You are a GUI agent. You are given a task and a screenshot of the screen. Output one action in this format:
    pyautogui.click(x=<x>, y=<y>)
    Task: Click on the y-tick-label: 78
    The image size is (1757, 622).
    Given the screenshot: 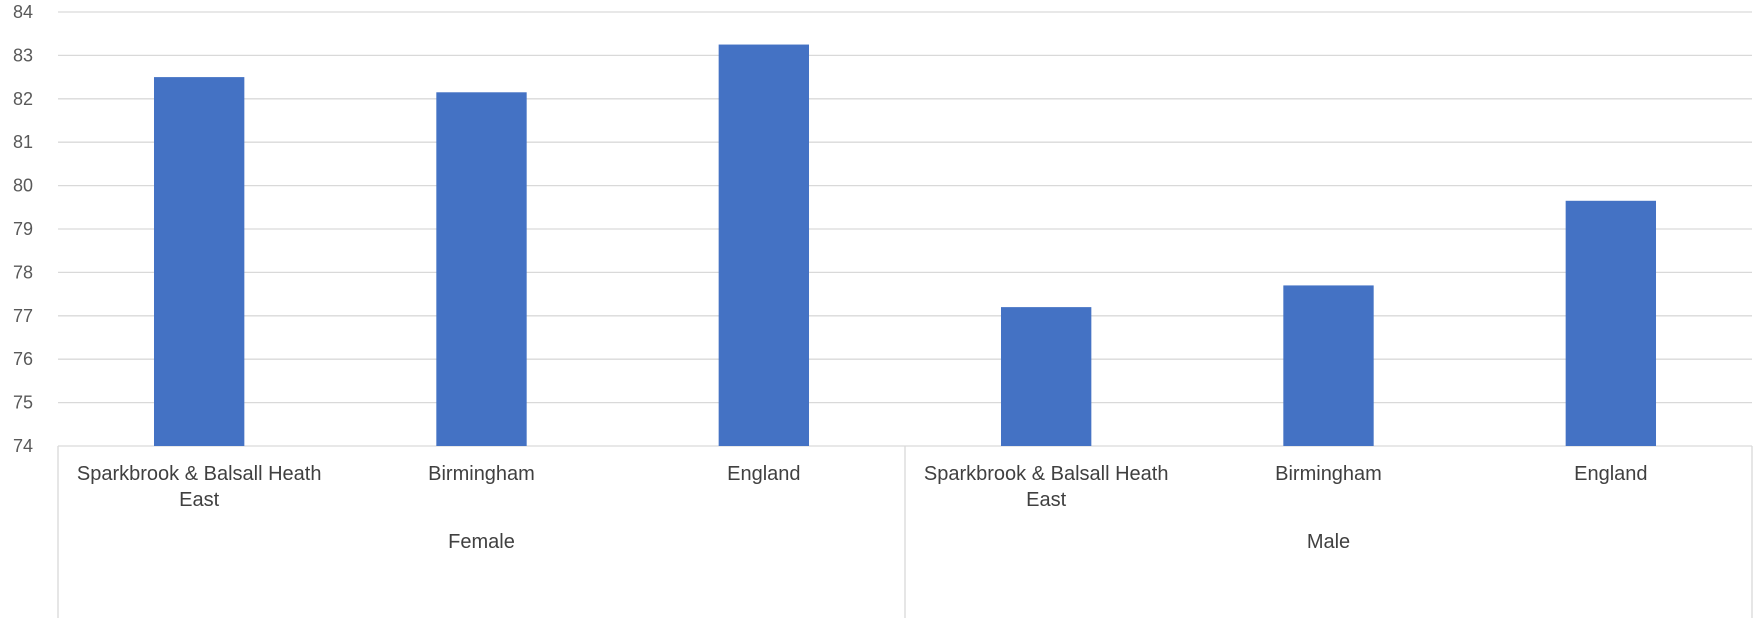 What is the action you would take?
    pyautogui.click(x=23, y=272)
    